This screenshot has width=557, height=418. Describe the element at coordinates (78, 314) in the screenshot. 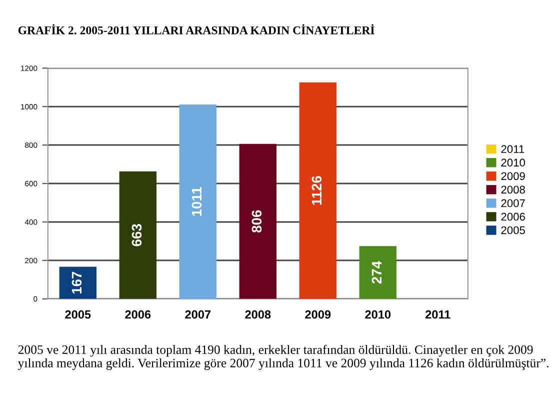

I see `x-tick-label: 2005` at that location.